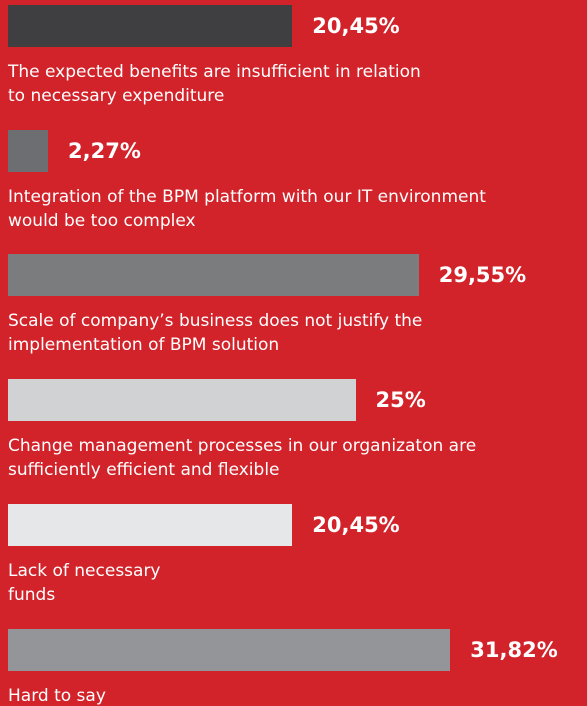 The width and height of the screenshot is (587, 706). I want to click on value-label: 31,82%, so click(514, 649).